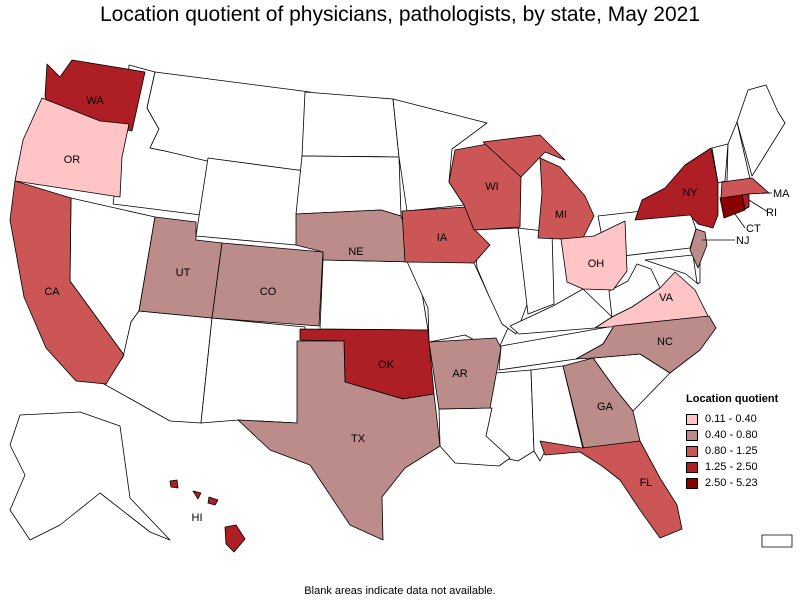 The height and width of the screenshot is (600, 800). I want to click on label-tx: TX, so click(358, 439).